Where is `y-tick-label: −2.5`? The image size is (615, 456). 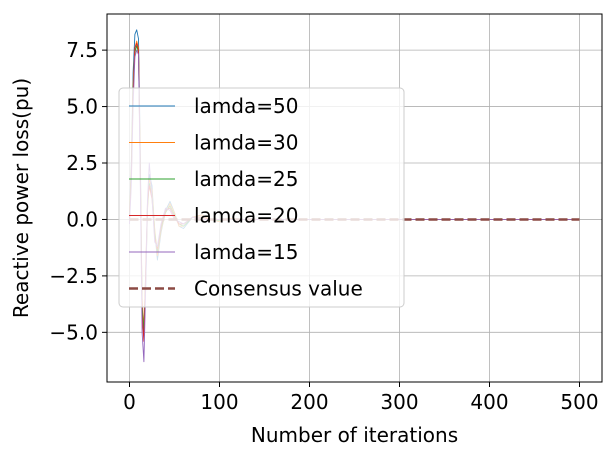 y-tick-label: −2.5 is located at coordinates (73, 276).